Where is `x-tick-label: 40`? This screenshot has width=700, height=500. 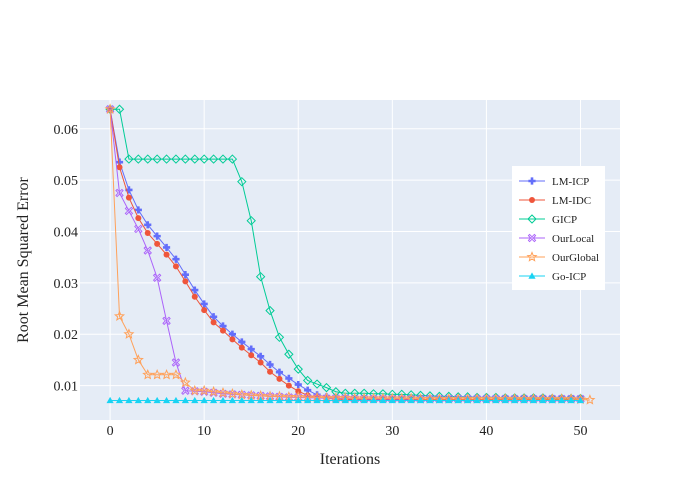
x-tick-label: 40 is located at coordinates (486, 431).